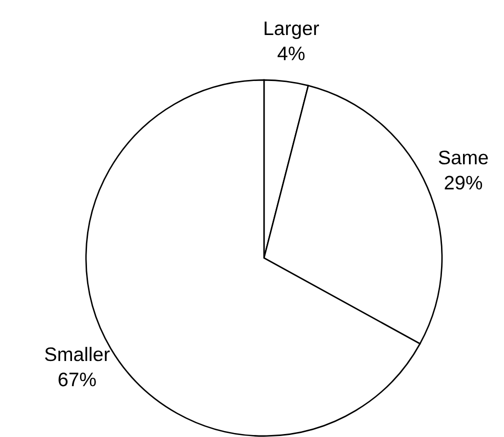  I want to click on data-label: 29%, so click(463, 183).